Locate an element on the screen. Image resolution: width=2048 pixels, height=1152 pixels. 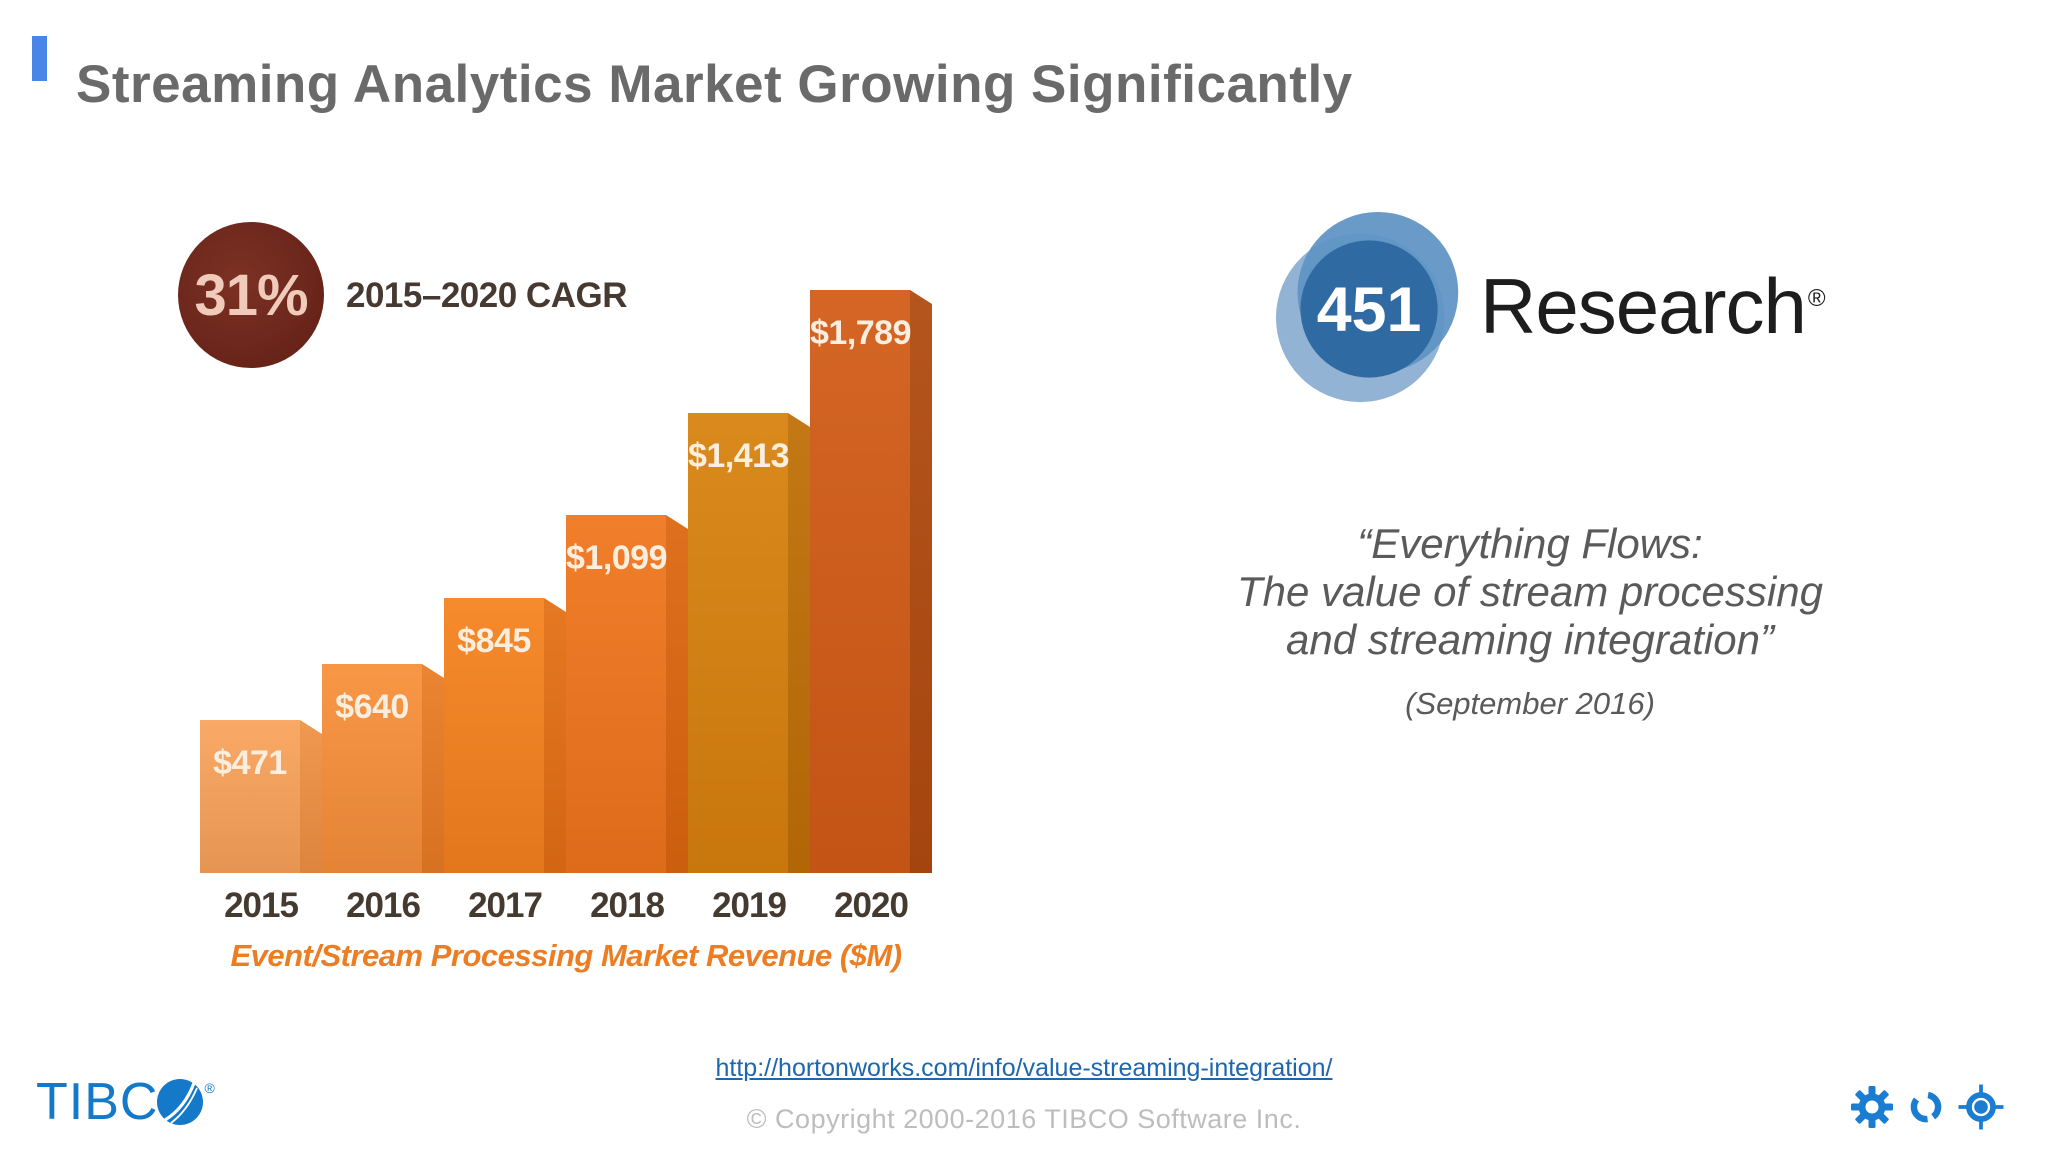
cagr-value: 31% is located at coordinates (251, 295).